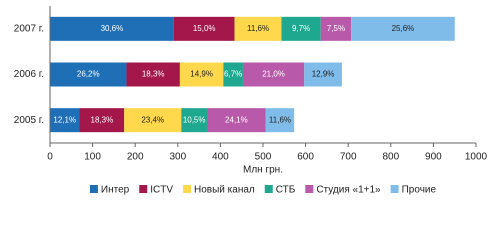 The image size is (500, 240). I want to click on data-label: 14,9%, so click(201, 74).